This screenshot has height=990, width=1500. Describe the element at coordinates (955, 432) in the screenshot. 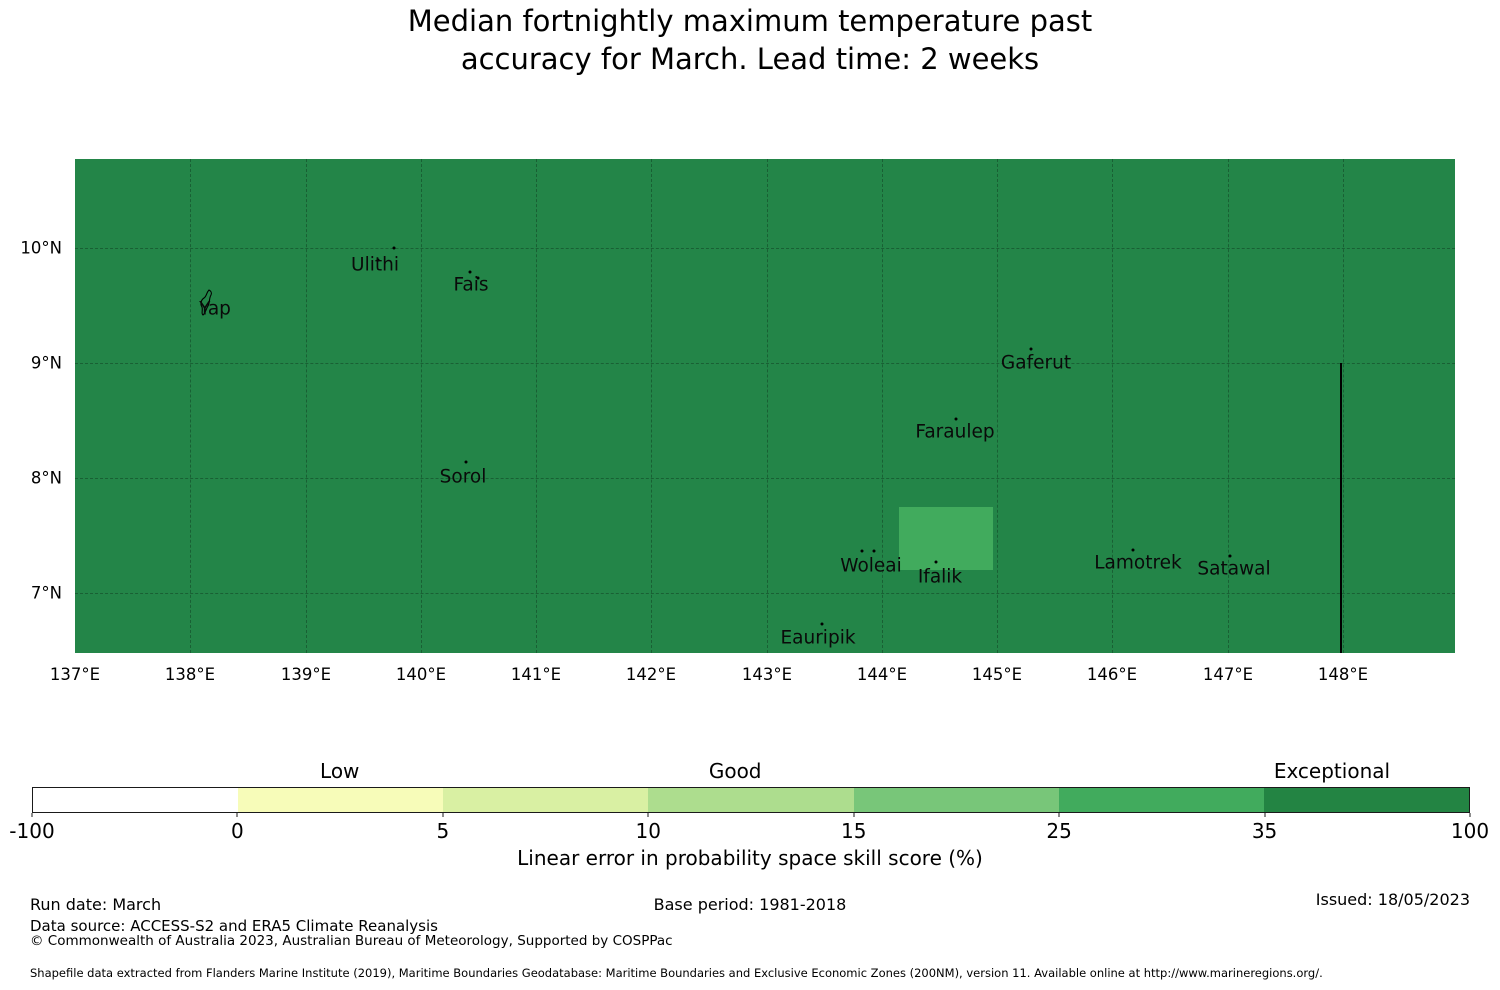

I see `island-label: Faraulep` at that location.